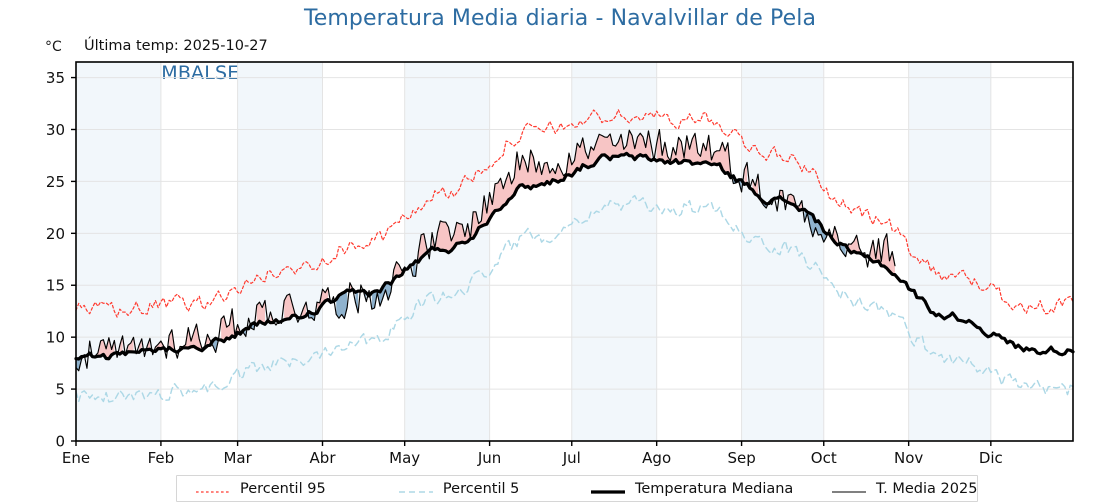 This screenshot has height=502, width=1120. Describe the element at coordinates (741, 458) in the screenshot. I see `x-tick-label: Sep` at that location.